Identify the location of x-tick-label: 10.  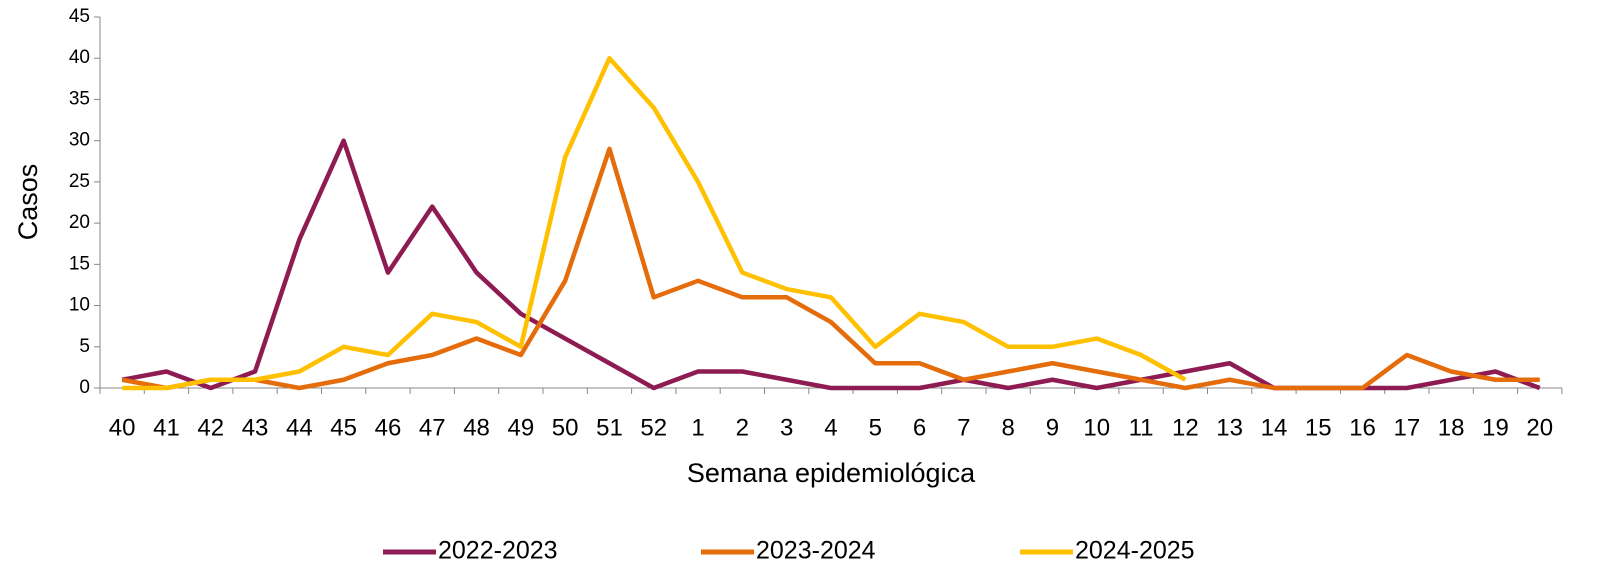
(1096, 427).